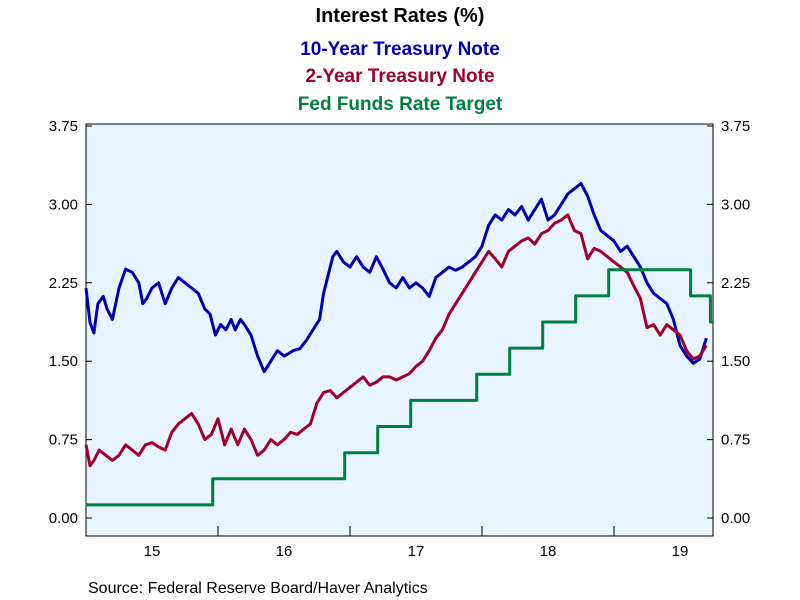 This screenshot has width=800, height=600. I want to click on x-tick-label: 17, so click(416, 551).